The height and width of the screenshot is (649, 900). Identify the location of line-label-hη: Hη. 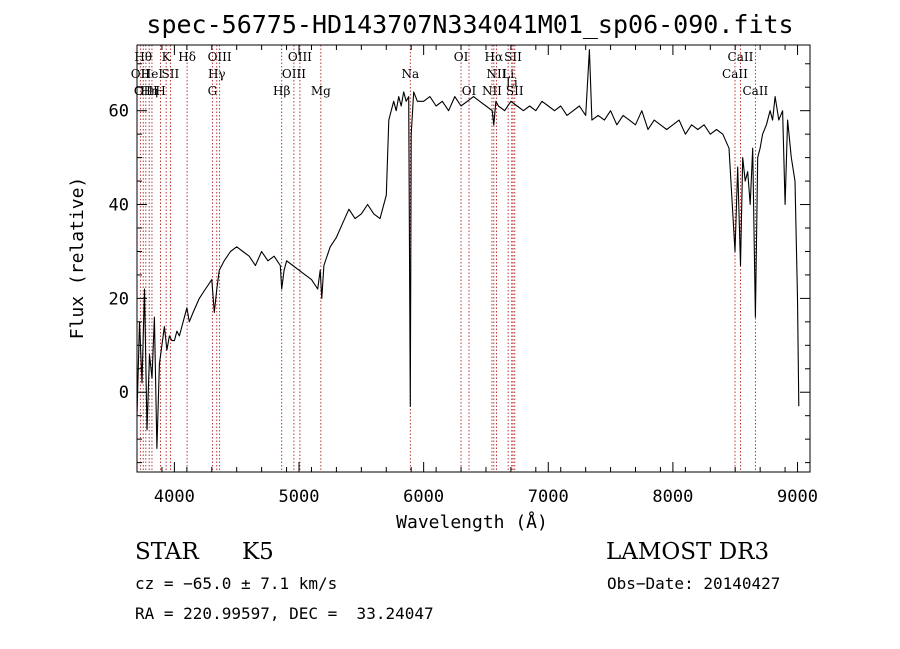
(149, 91).